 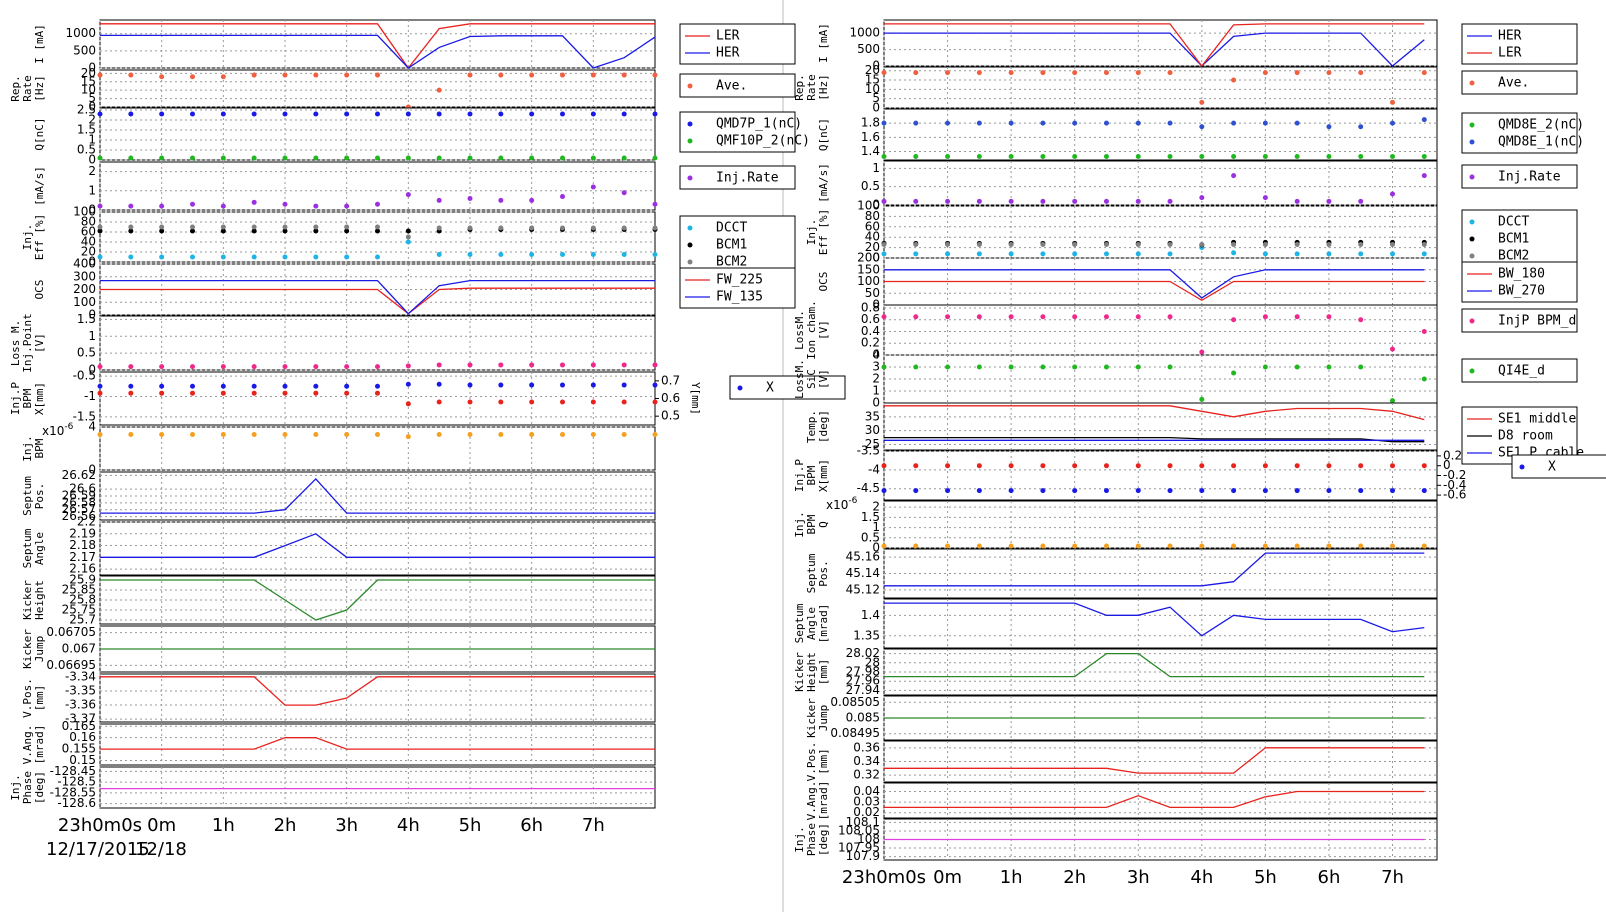 I want to click on legend-label: HER, so click(x=1510, y=36).